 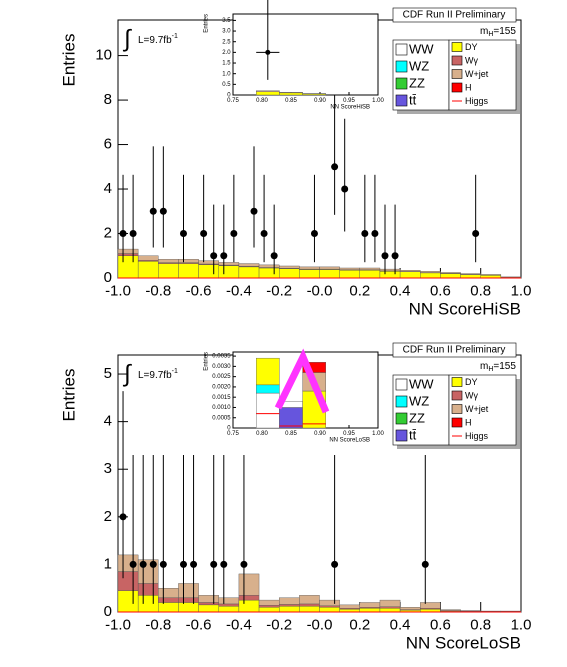 I want to click on legend-label: Higgs, so click(x=477, y=436).